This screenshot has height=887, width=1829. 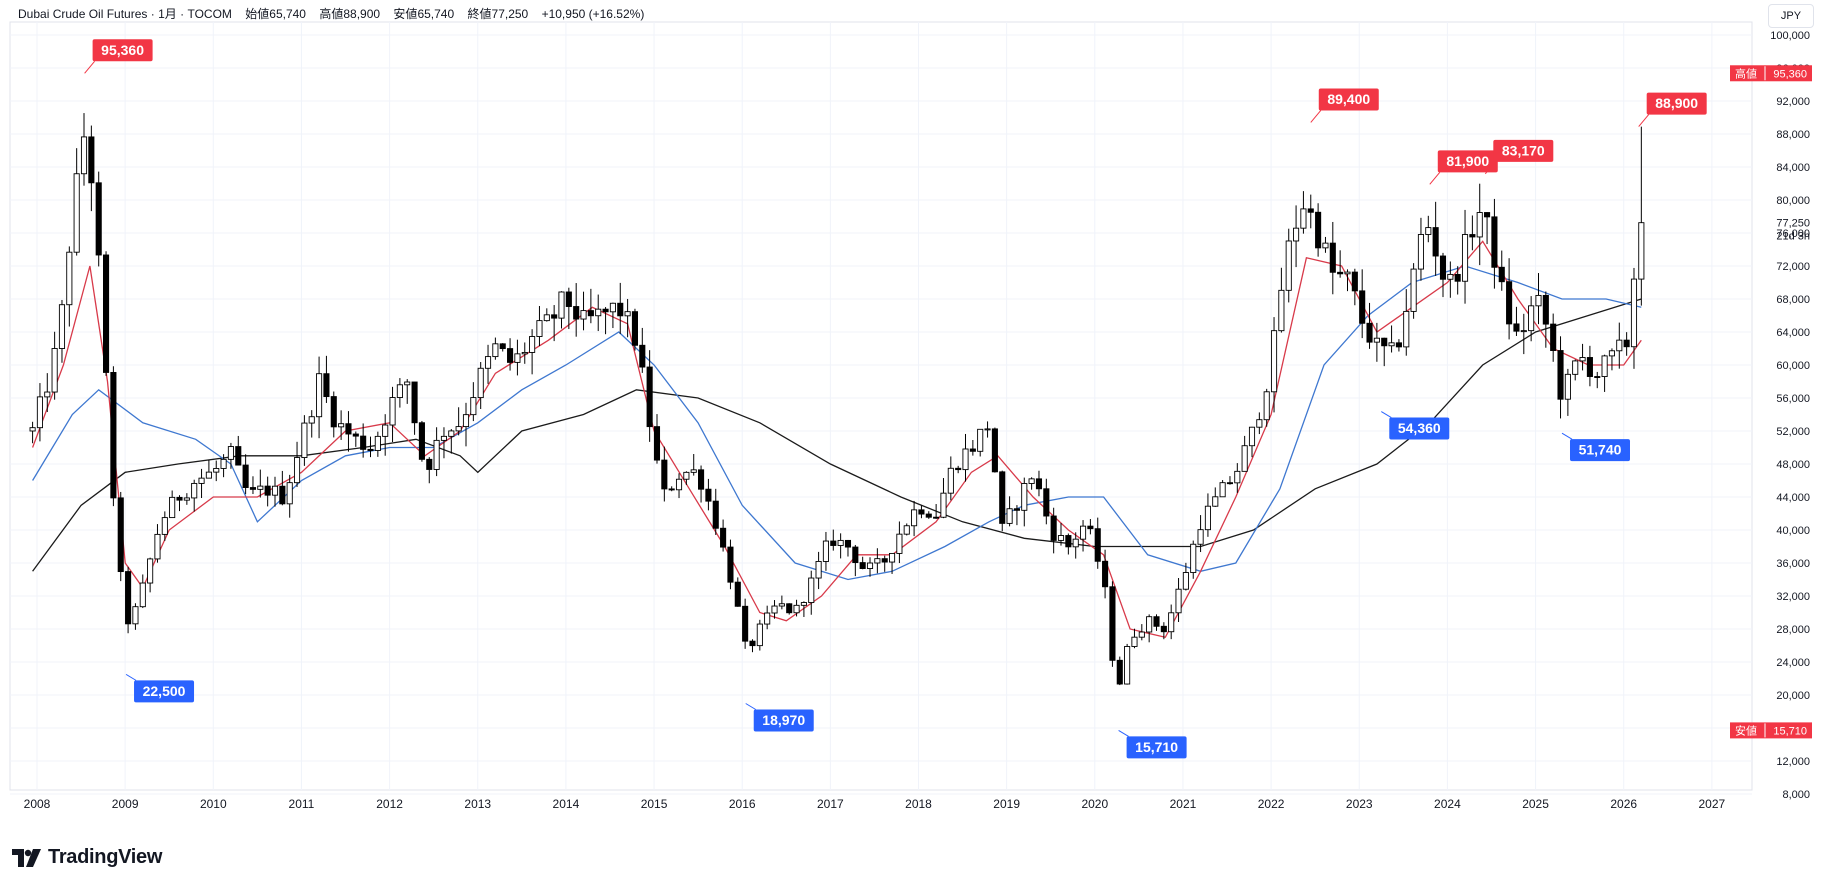 I want to click on symbol-name: Dubai Crude Oil Futures, so click(x=83, y=14).